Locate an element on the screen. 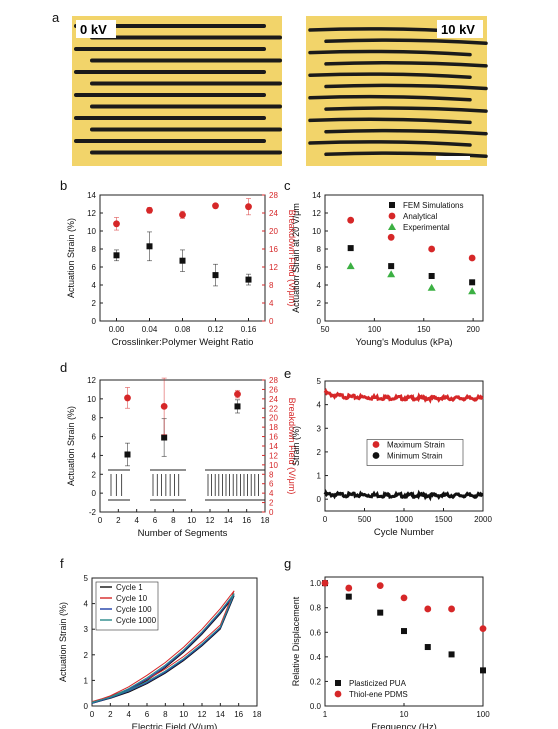 The height and width of the screenshot is (729, 558). photo-0kV-stripes is located at coordinates (178, 89).